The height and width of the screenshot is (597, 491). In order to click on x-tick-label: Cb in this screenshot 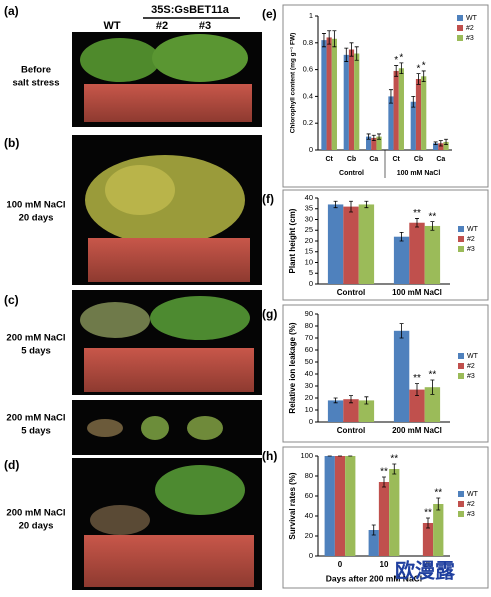, I will do `click(418, 159)`.